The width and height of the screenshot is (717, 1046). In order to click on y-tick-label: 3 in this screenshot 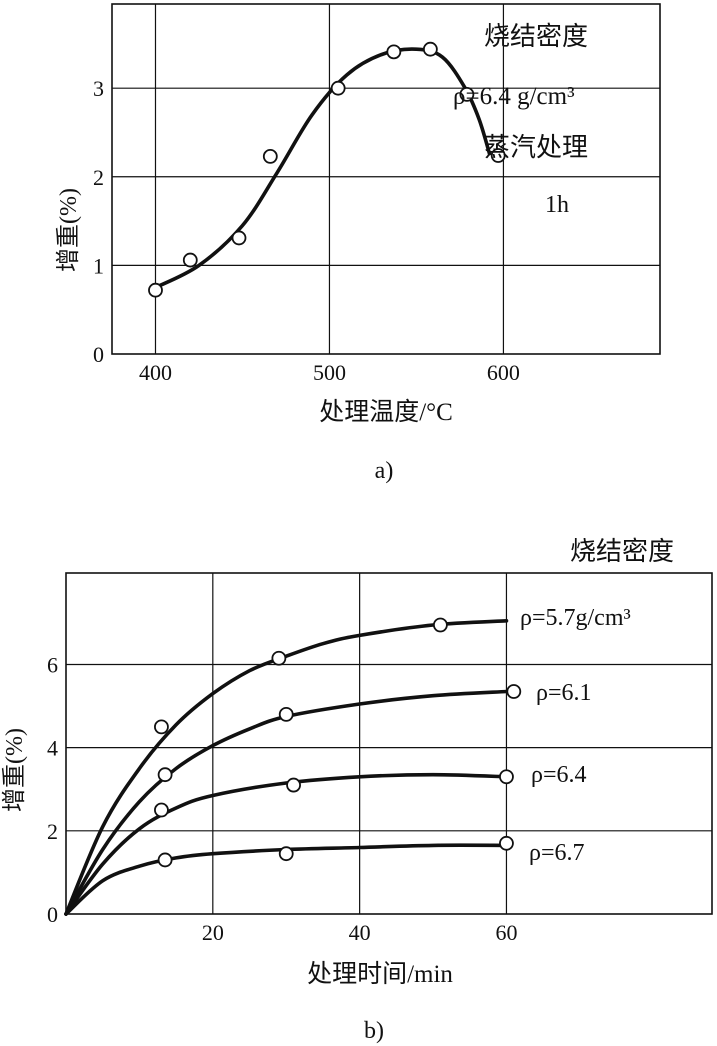, I will do `click(98, 88)`.